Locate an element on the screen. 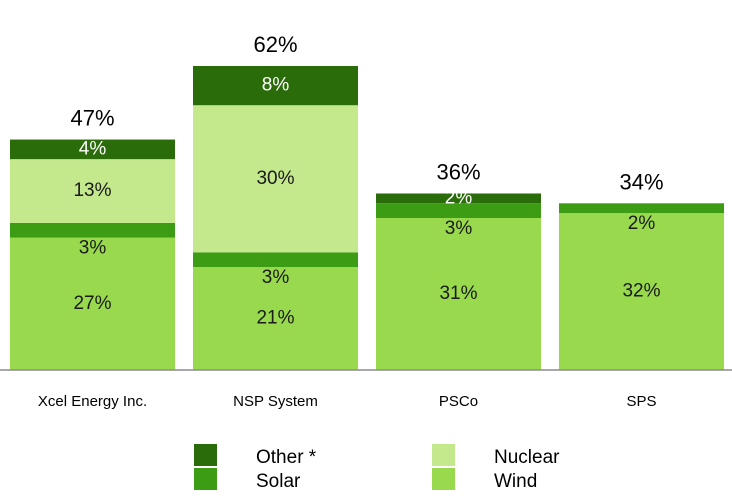 The image size is (732, 500). legend-label-nuclear: Nuclear is located at coordinates (527, 457).